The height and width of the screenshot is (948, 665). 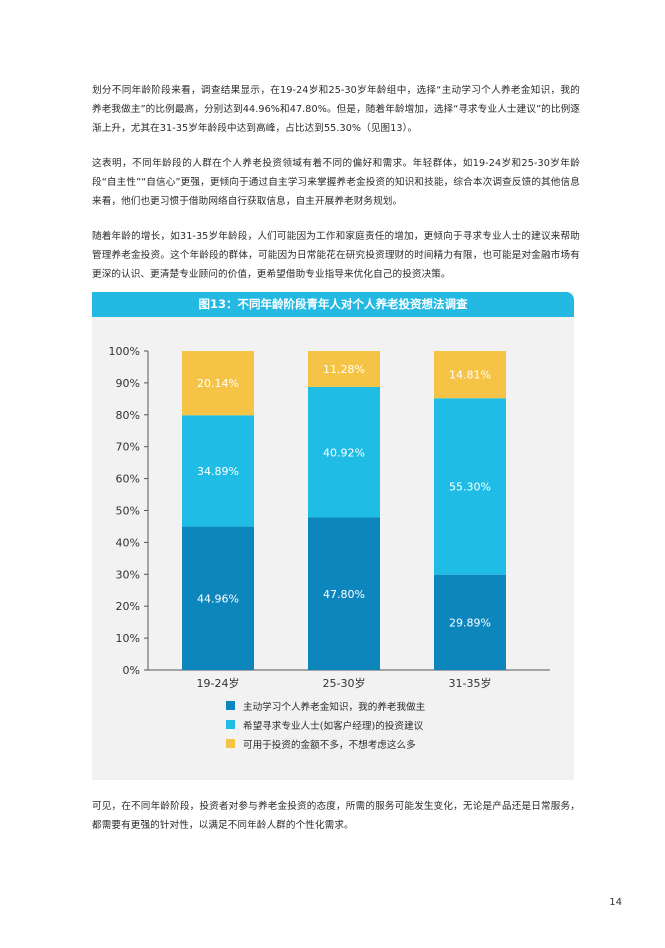 I want to click on bar-value-label: 47.80%, so click(x=344, y=594).